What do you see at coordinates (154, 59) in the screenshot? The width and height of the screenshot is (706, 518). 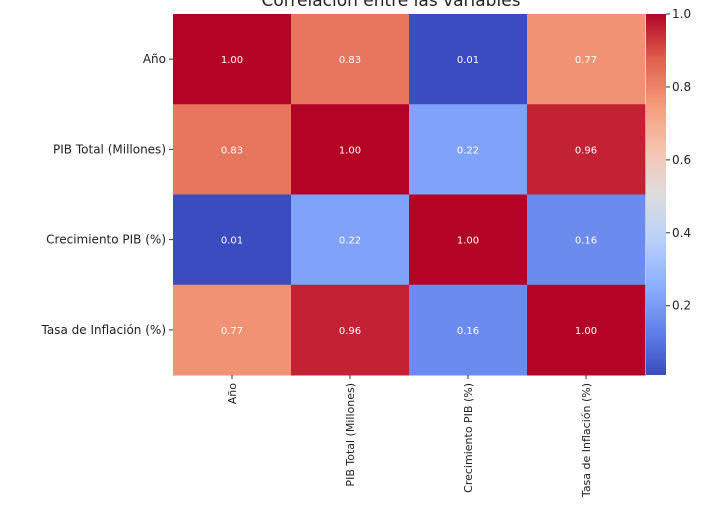 I see `row-tick-label: Año` at bounding box center [154, 59].